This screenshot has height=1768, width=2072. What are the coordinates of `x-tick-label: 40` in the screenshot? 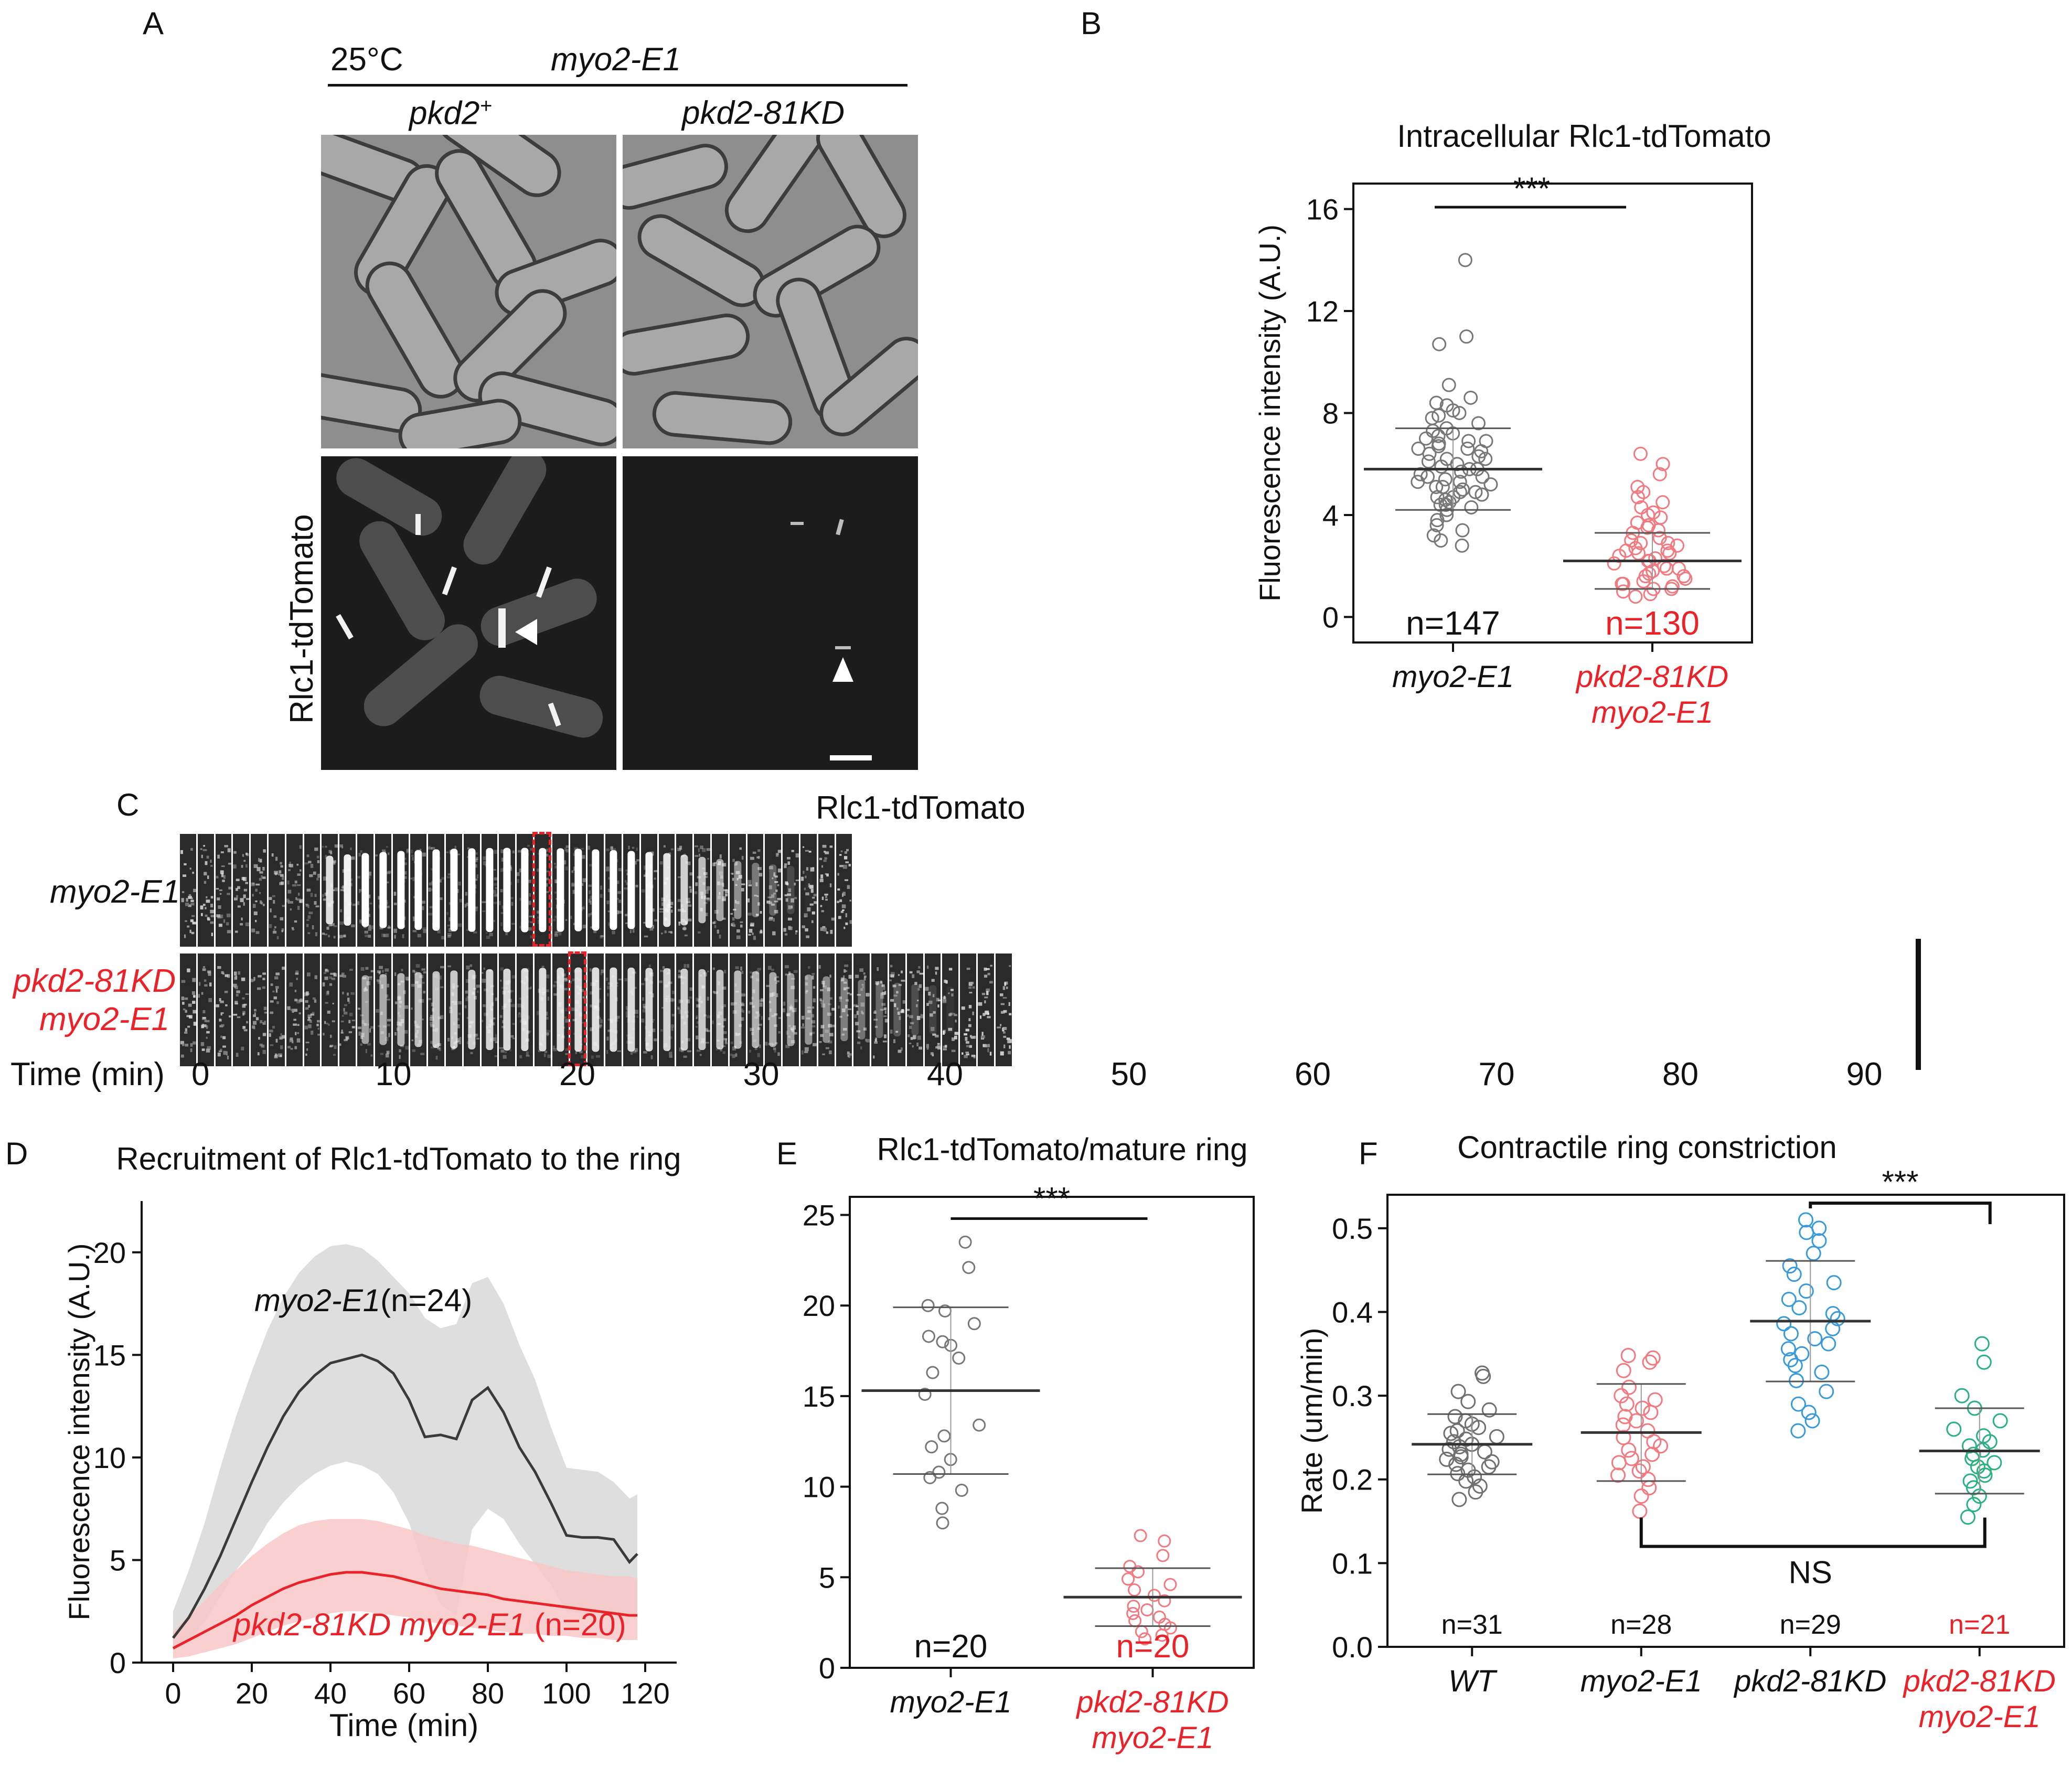 It's located at (330, 1693).